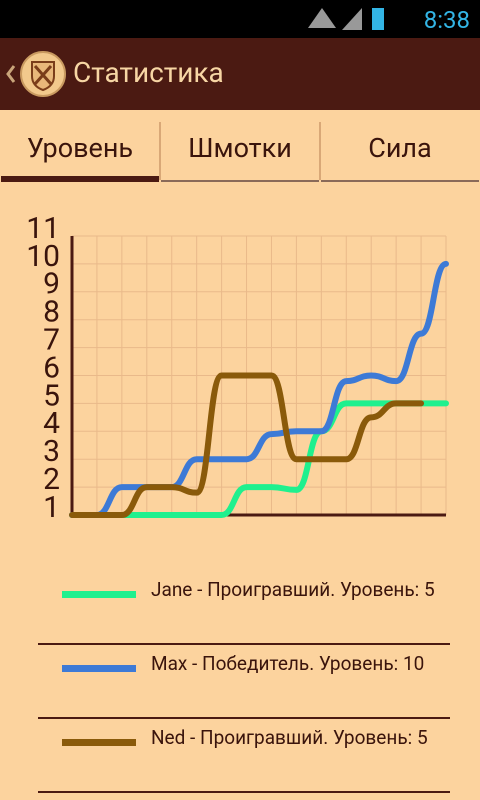  Describe the element at coordinates (293, 589) in the screenshot. I see `legend-label: Jane - Проигравший. Уровень: 5` at that location.